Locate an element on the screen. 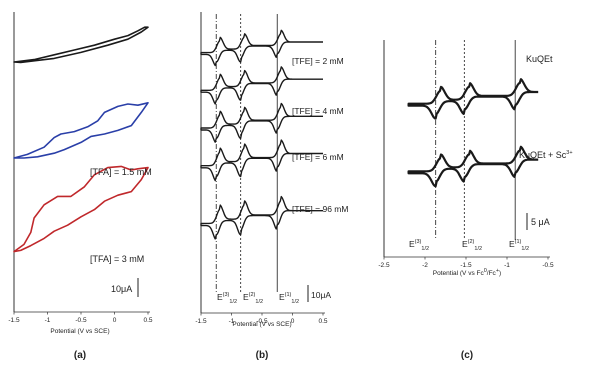 Image resolution: width=601 pixels, height=366 pixels. panel-c-e3-sup: (3) is located at coordinates (418, 242).